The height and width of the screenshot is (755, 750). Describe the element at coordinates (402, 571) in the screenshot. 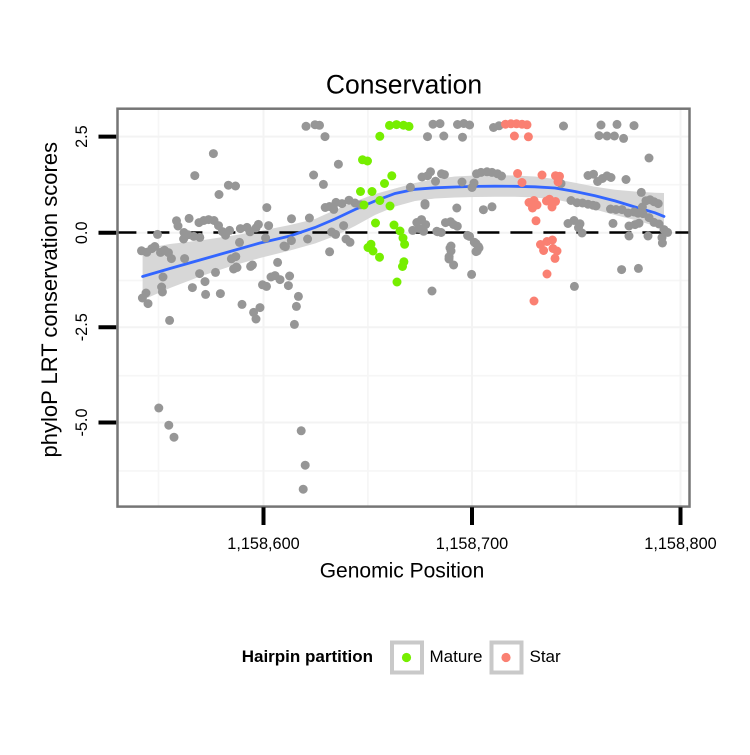

I see `svg-text: Genomic Position` at that location.